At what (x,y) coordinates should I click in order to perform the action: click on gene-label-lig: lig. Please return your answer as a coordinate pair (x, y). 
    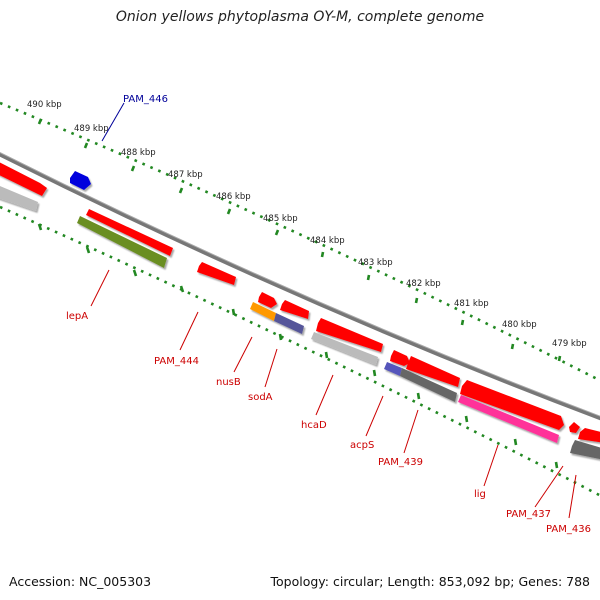
    Looking at the image, I should click on (480, 494).